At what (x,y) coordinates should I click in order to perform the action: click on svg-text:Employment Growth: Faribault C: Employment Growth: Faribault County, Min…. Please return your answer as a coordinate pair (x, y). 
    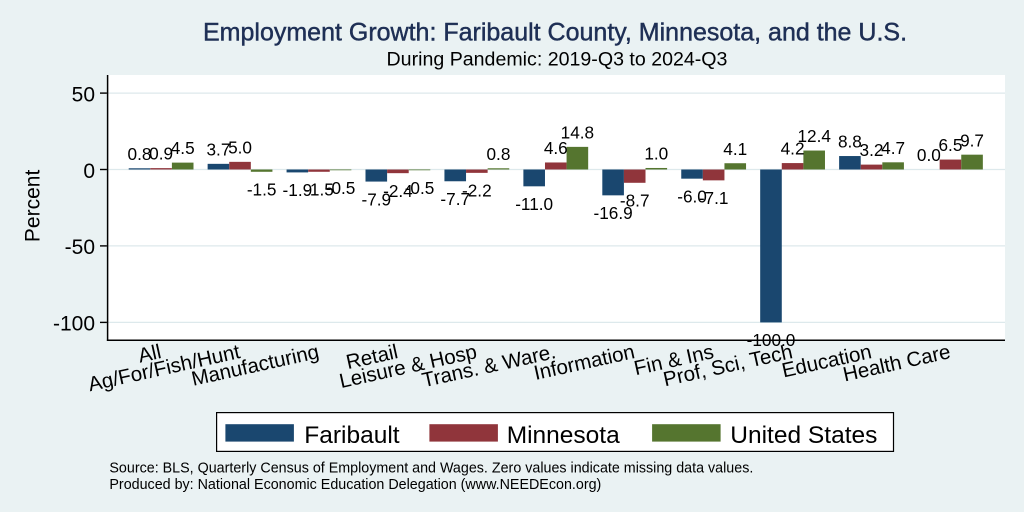
    Looking at the image, I should click on (555, 33).